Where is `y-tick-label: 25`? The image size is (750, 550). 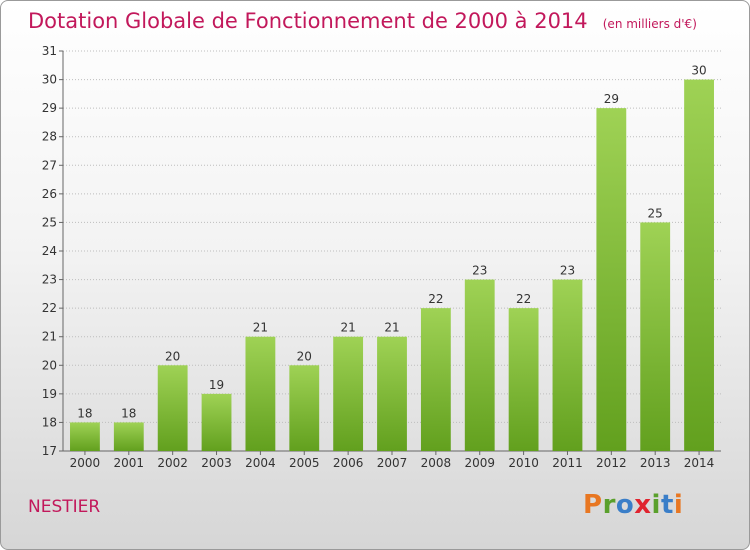
y-tick-label: 25 is located at coordinates (49, 222).